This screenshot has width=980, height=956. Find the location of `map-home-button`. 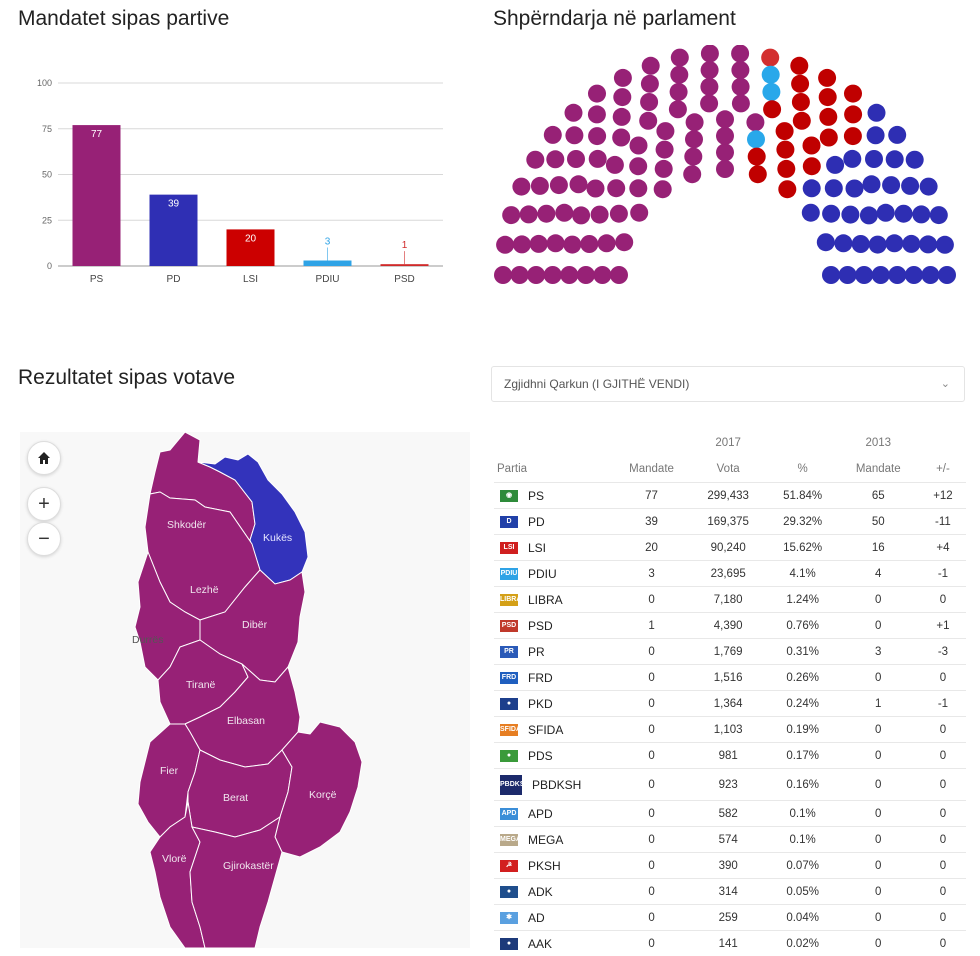

map-home-button is located at coordinates (44, 458).